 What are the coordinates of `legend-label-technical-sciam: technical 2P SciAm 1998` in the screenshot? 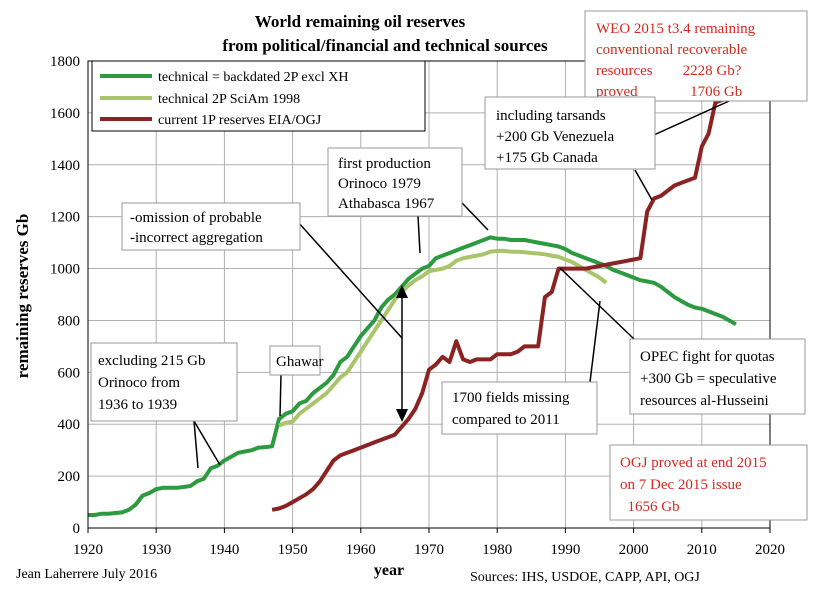 It's located at (229, 99).